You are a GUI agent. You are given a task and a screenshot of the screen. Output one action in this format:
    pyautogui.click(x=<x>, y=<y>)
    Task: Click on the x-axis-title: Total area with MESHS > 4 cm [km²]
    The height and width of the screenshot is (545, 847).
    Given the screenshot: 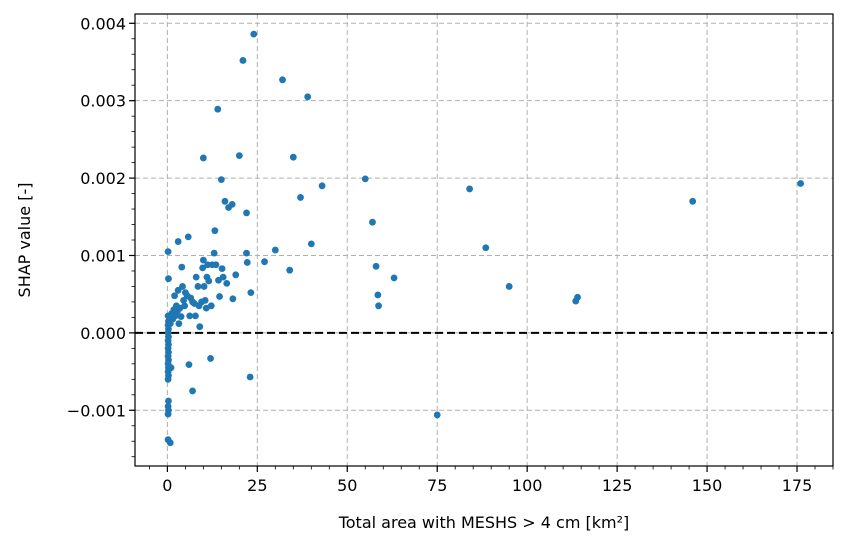 What is the action you would take?
    pyautogui.click(x=484, y=522)
    